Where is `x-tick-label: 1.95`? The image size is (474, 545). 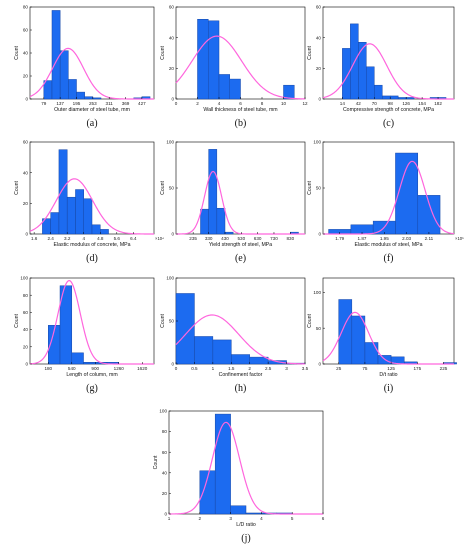 x-tick-label: 1.95 is located at coordinates (384, 238).